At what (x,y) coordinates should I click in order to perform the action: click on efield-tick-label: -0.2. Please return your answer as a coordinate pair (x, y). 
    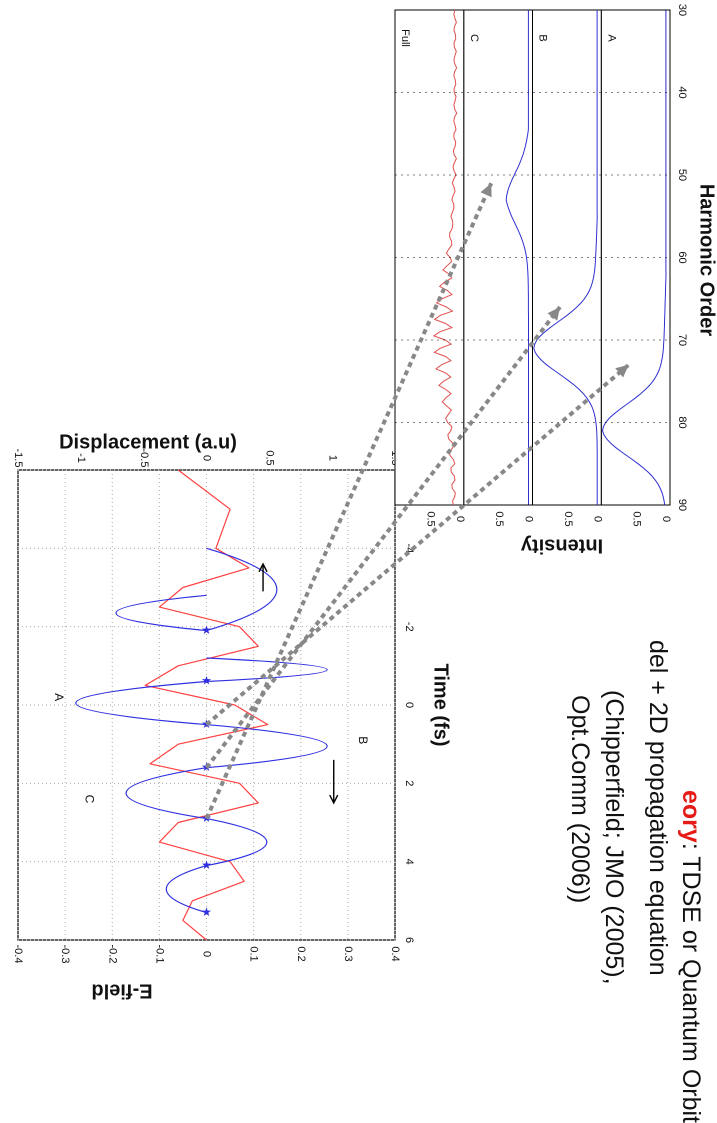
    Looking at the image, I should click on (112, 954).